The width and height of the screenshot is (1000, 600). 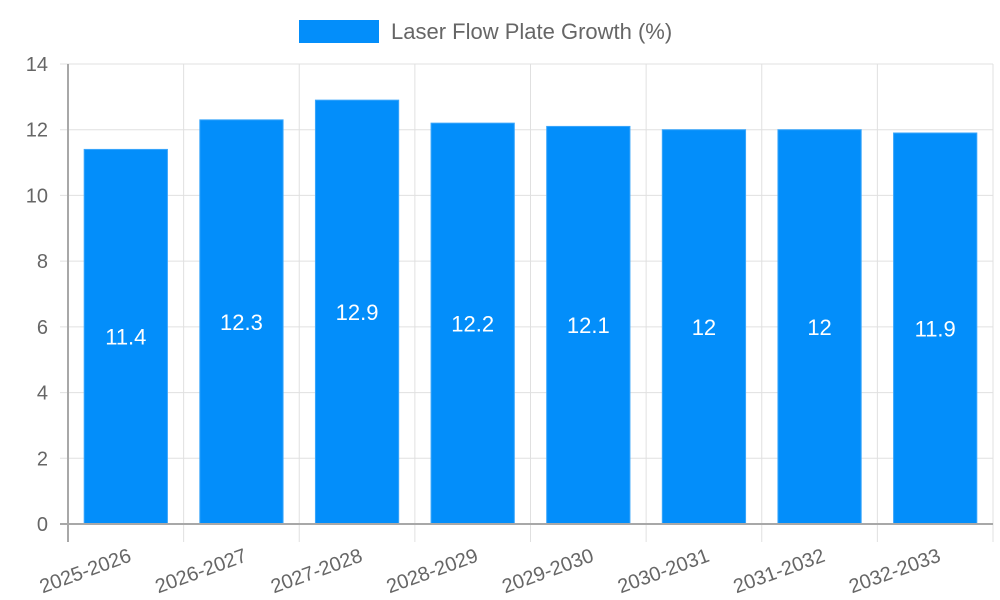 What do you see at coordinates (42, 328) in the screenshot?
I see `y-tick-label: 6` at bounding box center [42, 328].